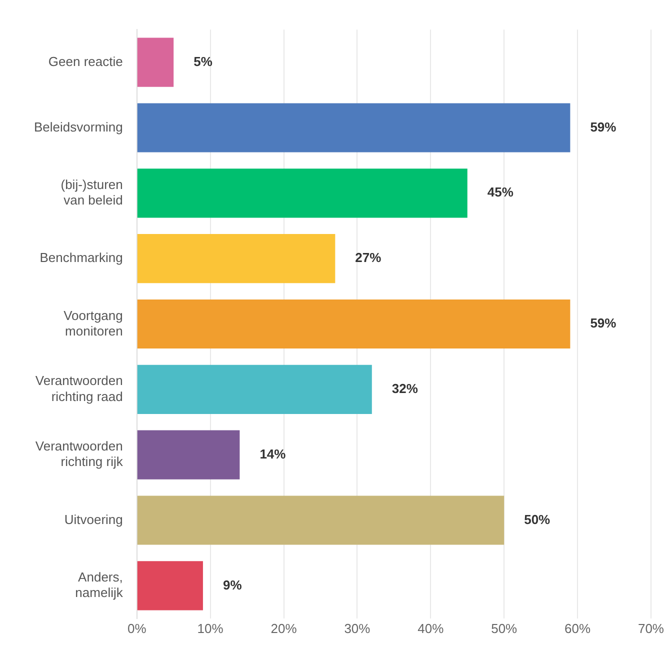 The width and height of the screenshot is (667, 650). What do you see at coordinates (273, 454) in the screenshot?
I see `data-label: 14%` at bounding box center [273, 454].